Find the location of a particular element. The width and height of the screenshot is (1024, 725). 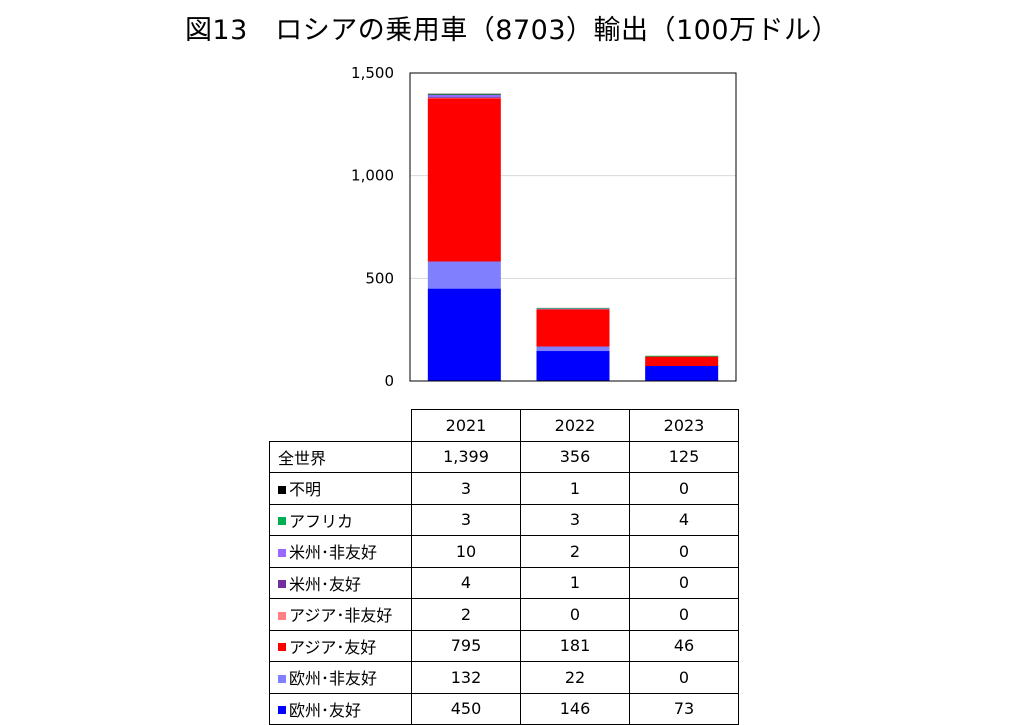

legend-label: 不明 is located at coordinates (305, 489).